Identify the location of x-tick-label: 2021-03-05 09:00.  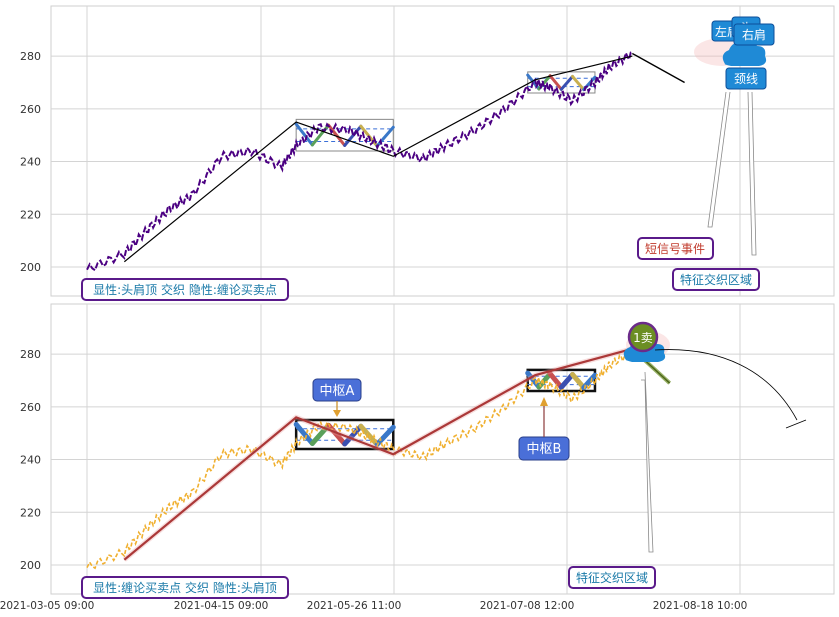
(47, 606).